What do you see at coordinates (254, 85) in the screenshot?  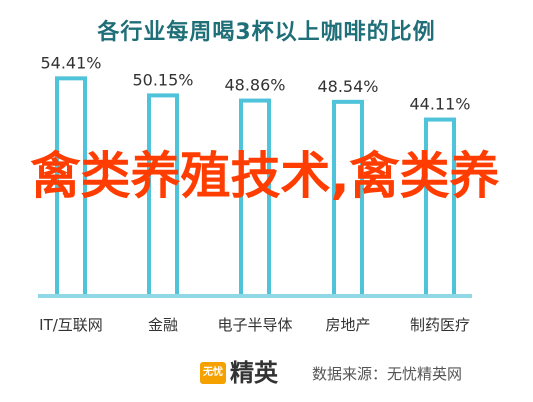 I see `value-label-2: 48.86%` at bounding box center [254, 85].